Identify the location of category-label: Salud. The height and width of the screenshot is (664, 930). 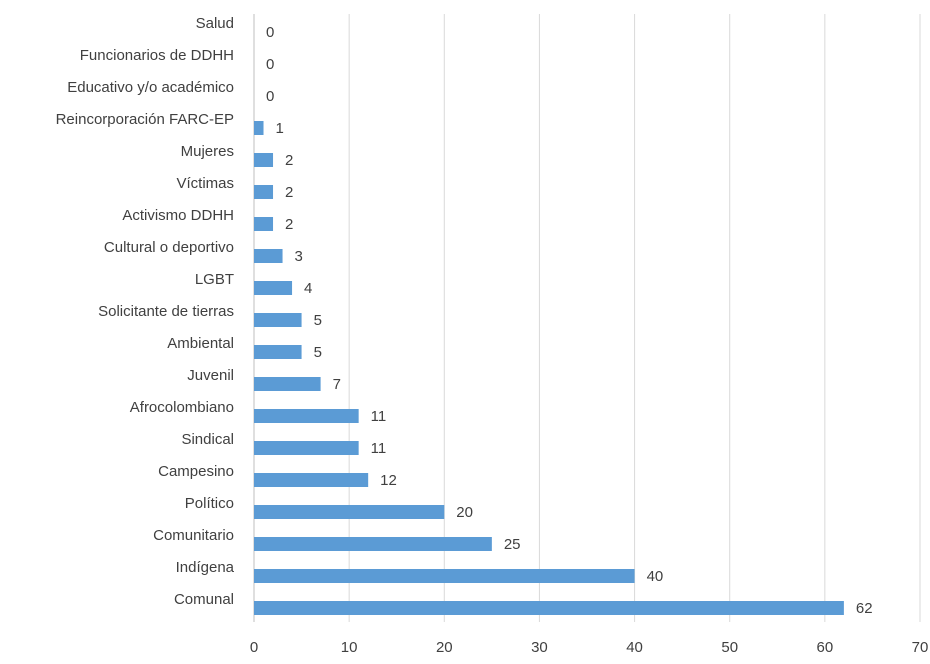
(215, 23).